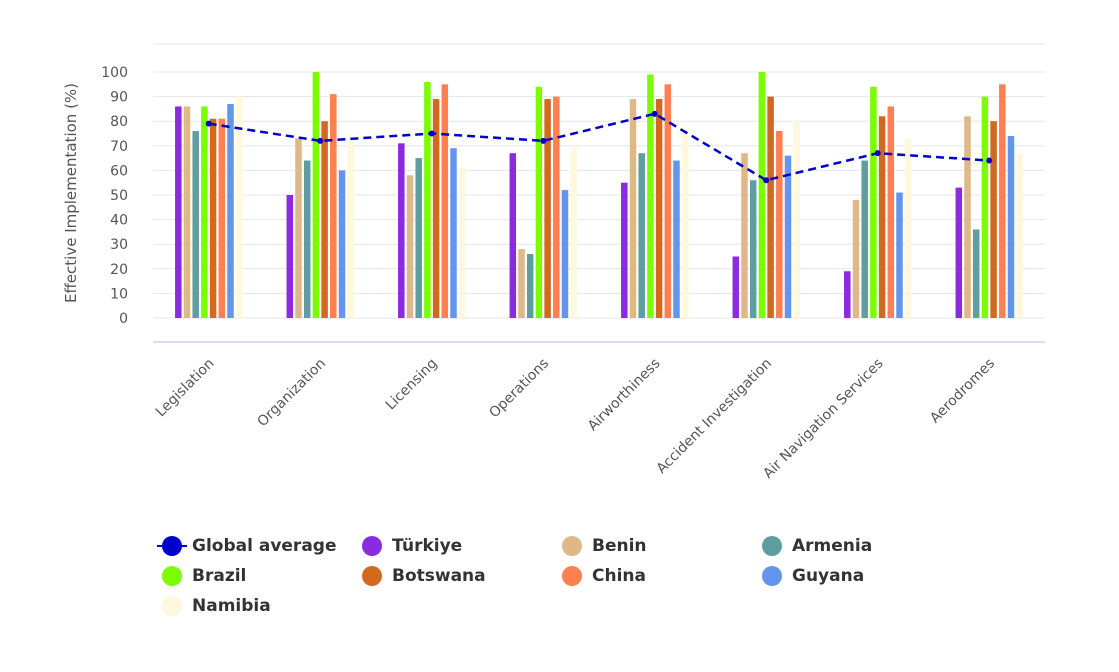 The height and width of the screenshot is (672, 1119). I want to click on legend-item-namibia: Namibia, so click(216, 606).